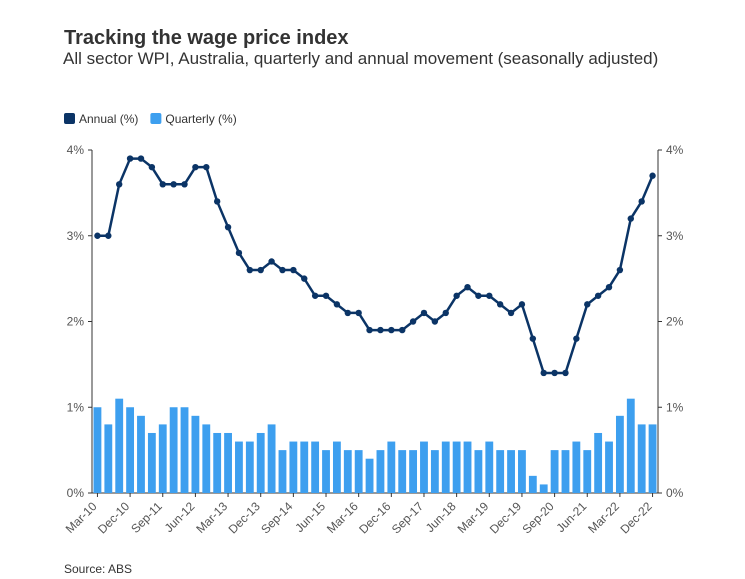 This screenshot has width=745, height=579. What do you see at coordinates (675, 150) in the screenshot?
I see `y2-tick-label: 4%` at bounding box center [675, 150].